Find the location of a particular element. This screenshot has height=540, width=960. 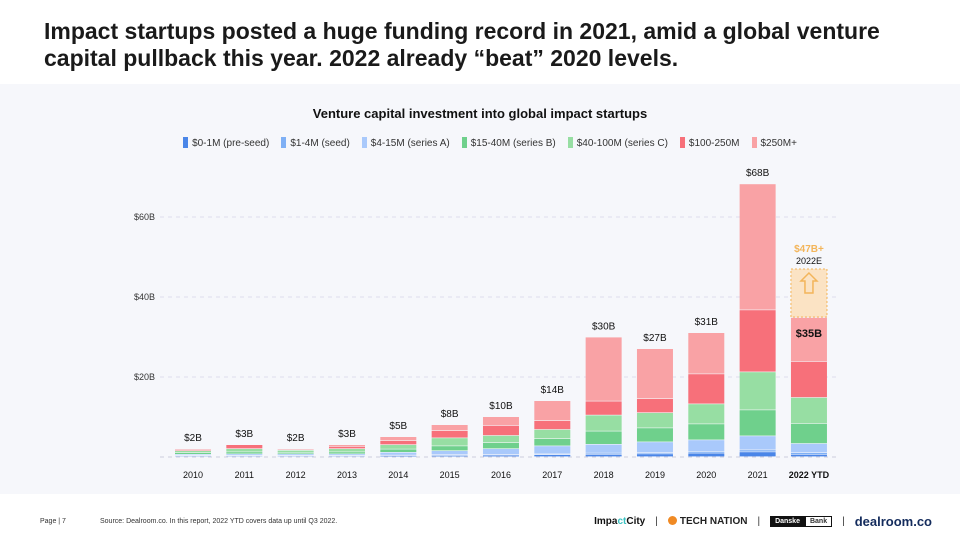

x-tick-label: 2011 is located at coordinates (244, 475).